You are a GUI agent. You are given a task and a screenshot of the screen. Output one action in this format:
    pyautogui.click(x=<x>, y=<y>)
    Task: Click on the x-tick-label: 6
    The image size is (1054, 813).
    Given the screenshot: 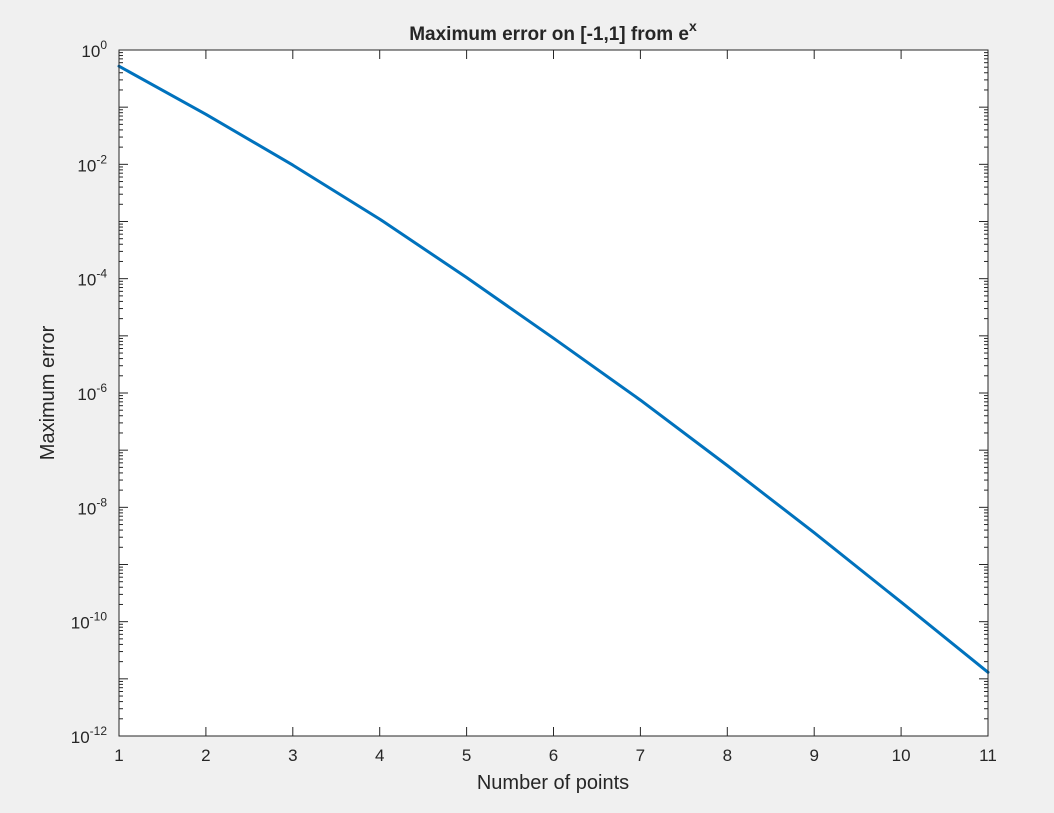 What is the action you would take?
    pyautogui.click(x=553, y=755)
    